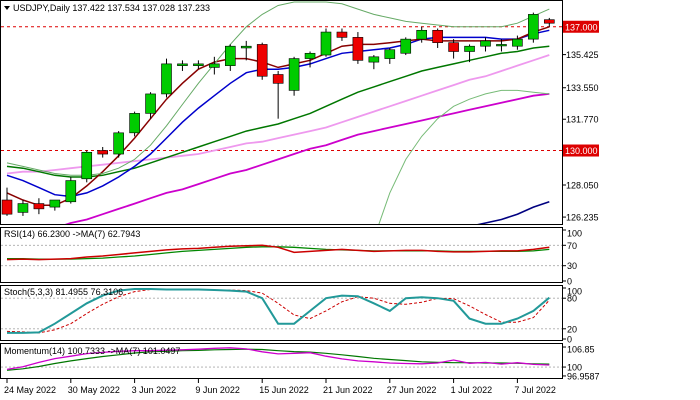 This screenshot has width=700, height=400. I want to click on mom-tick-label-2: 96.9587, so click(583, 376).